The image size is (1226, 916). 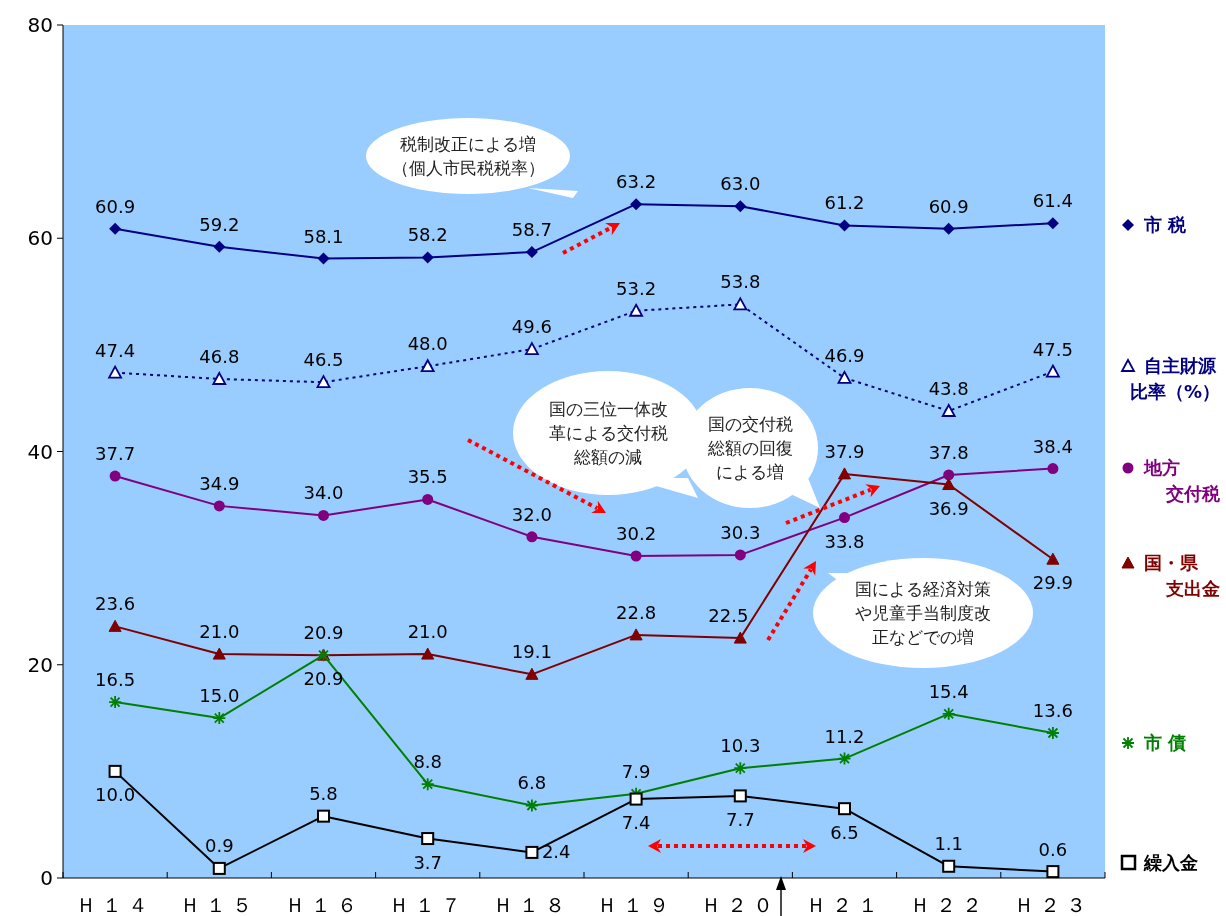 What do you see at coordinates (1182, 480) in the screenshot?
I see `legend-label: 地方交付税` at bounding box center [1182, 480].